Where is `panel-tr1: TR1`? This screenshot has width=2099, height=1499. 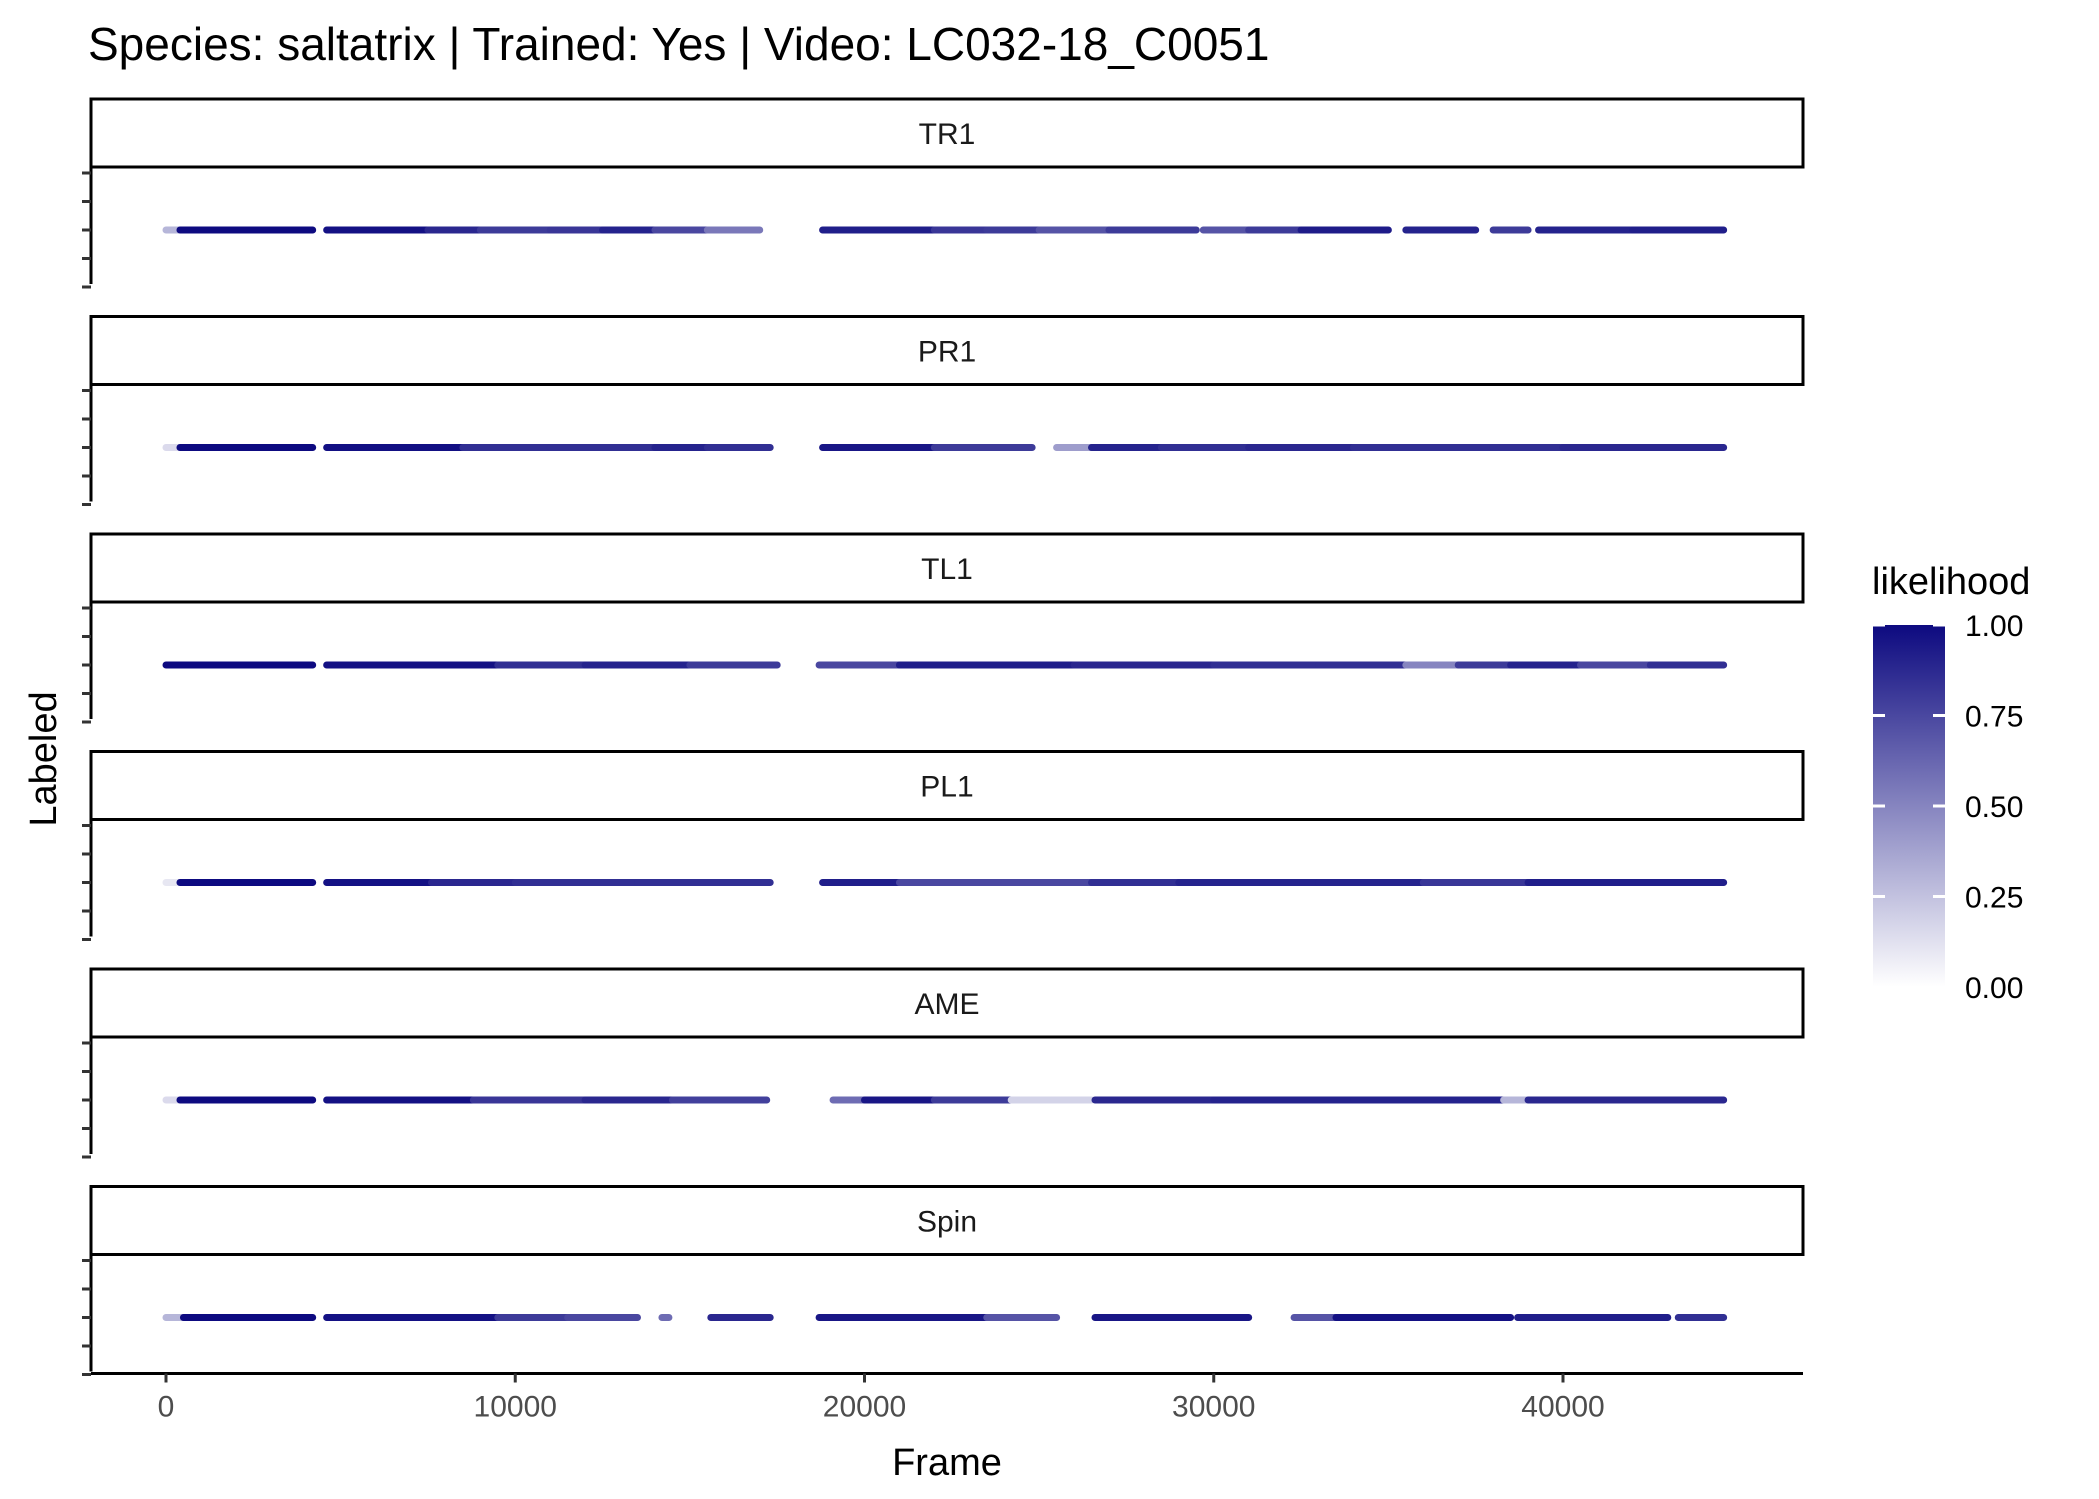
panel-tr1: TR1 is located at coordinates (943, 193).